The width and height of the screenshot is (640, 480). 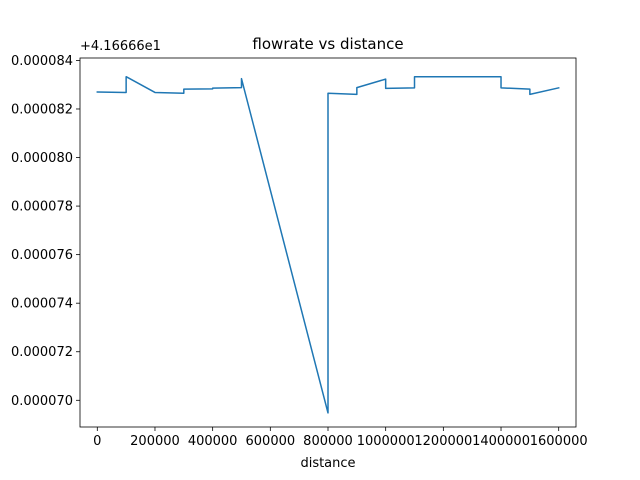 What do you see at coordinates (271, 441) in the screenshot?
I see `x-tick-label: 600000` at bounding box center [271, 441].